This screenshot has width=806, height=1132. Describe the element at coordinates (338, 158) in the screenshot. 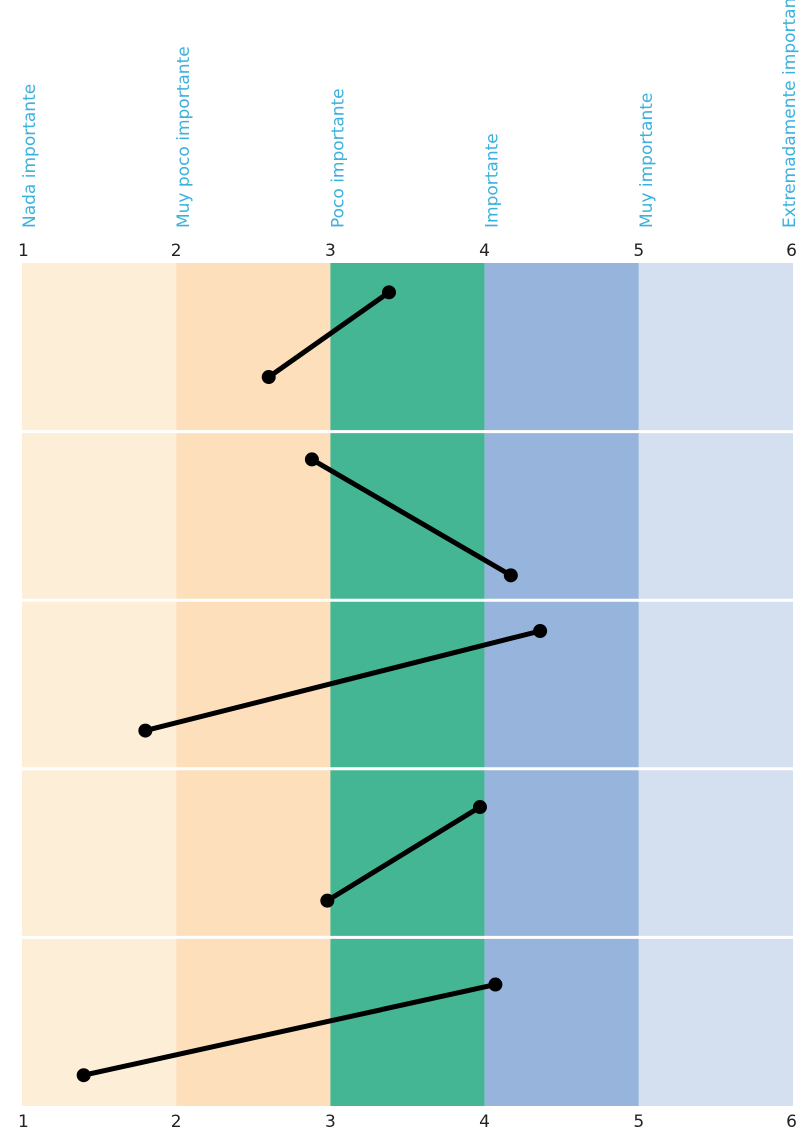

I see `scale-label-3: Poco importante` at that location.